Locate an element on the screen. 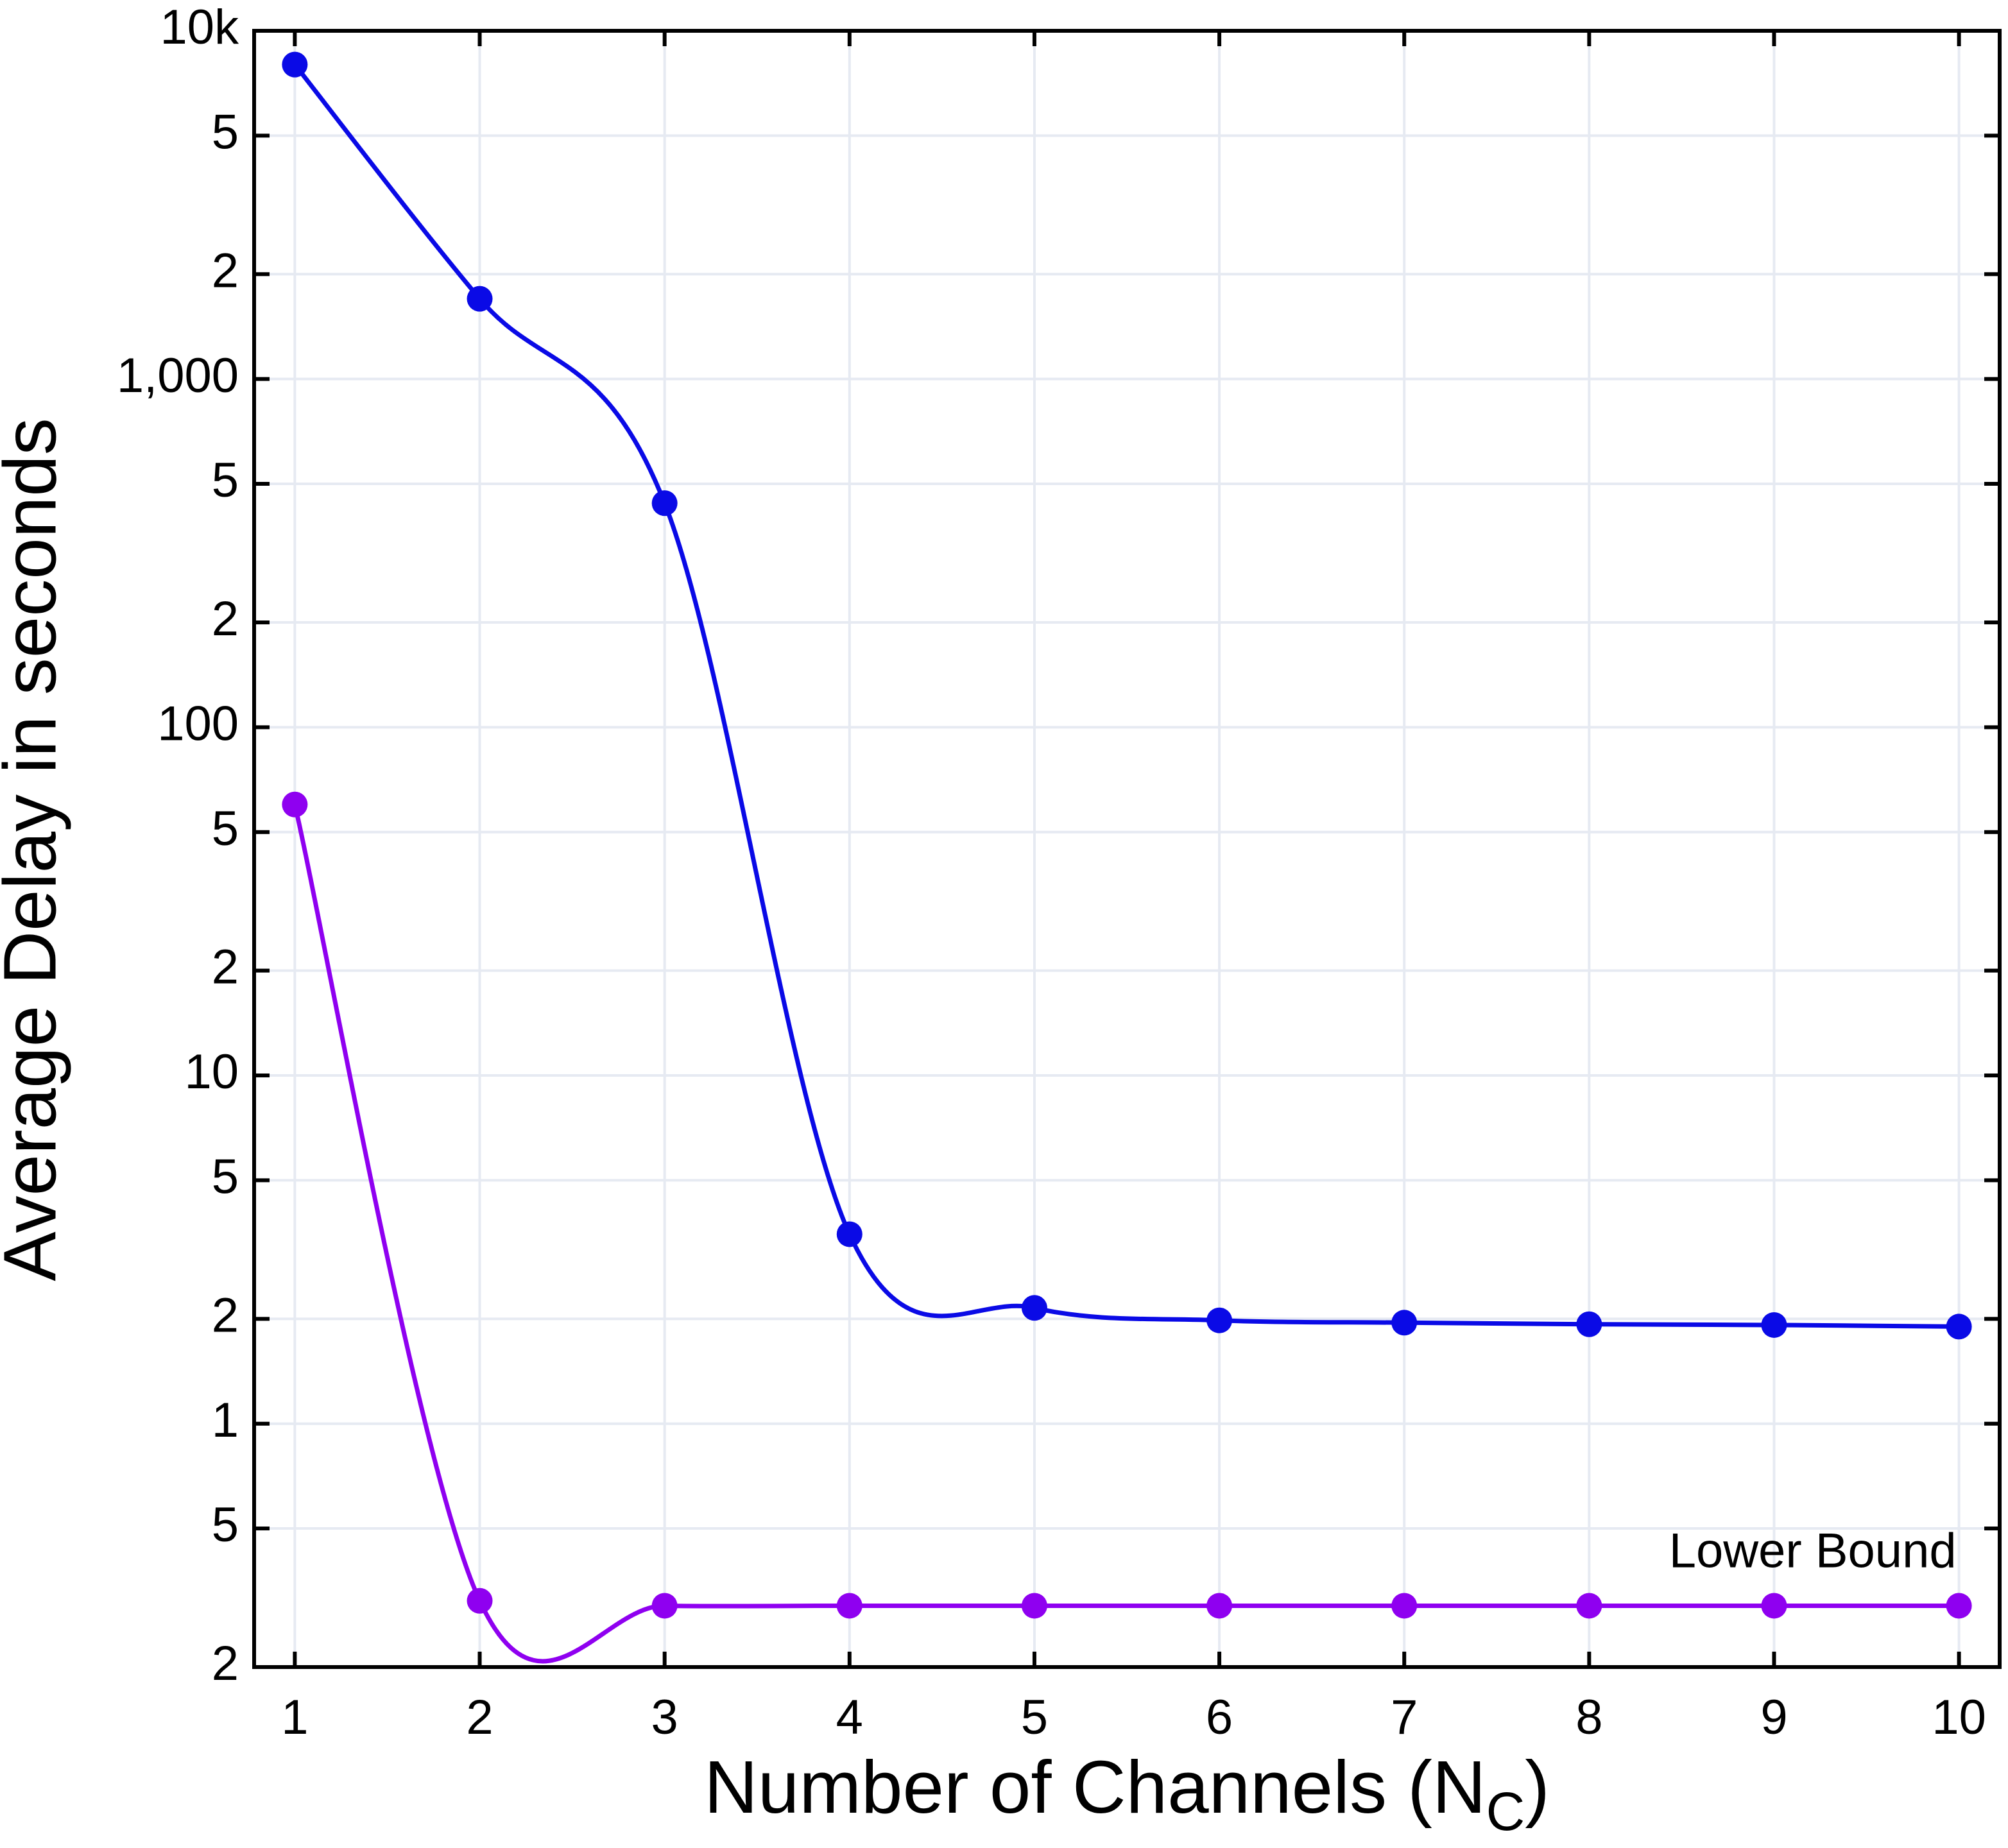 The height and width of the screenshot is (1848, 2008). x-axis-title-subscript: C is located at coordinates (1505, 1812).